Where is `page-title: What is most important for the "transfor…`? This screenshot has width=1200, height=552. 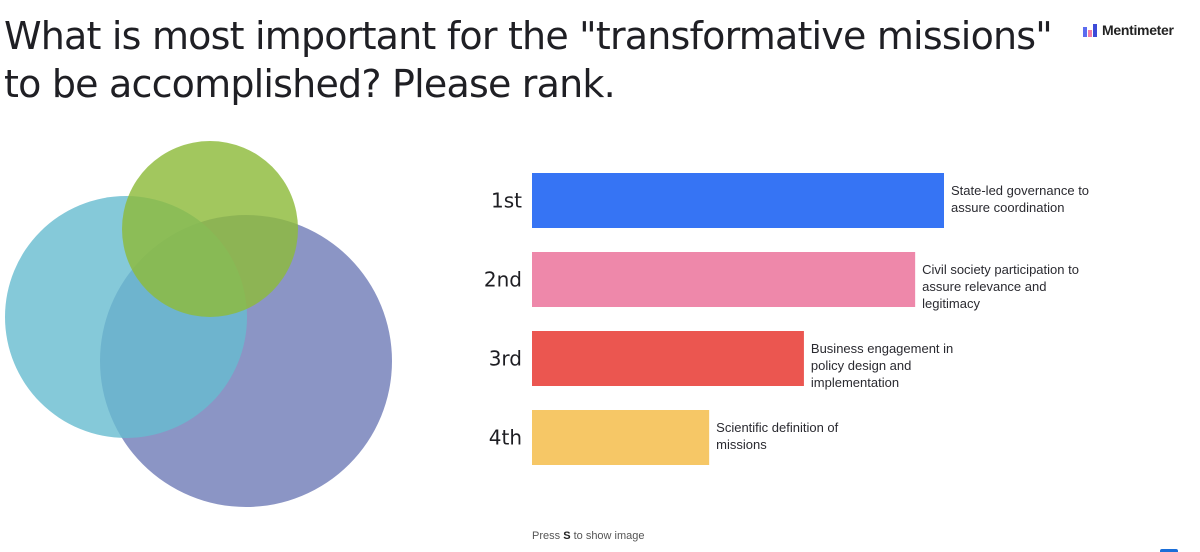 page-title: What is most important for the "transfor… is located at coordinates (528, 60).